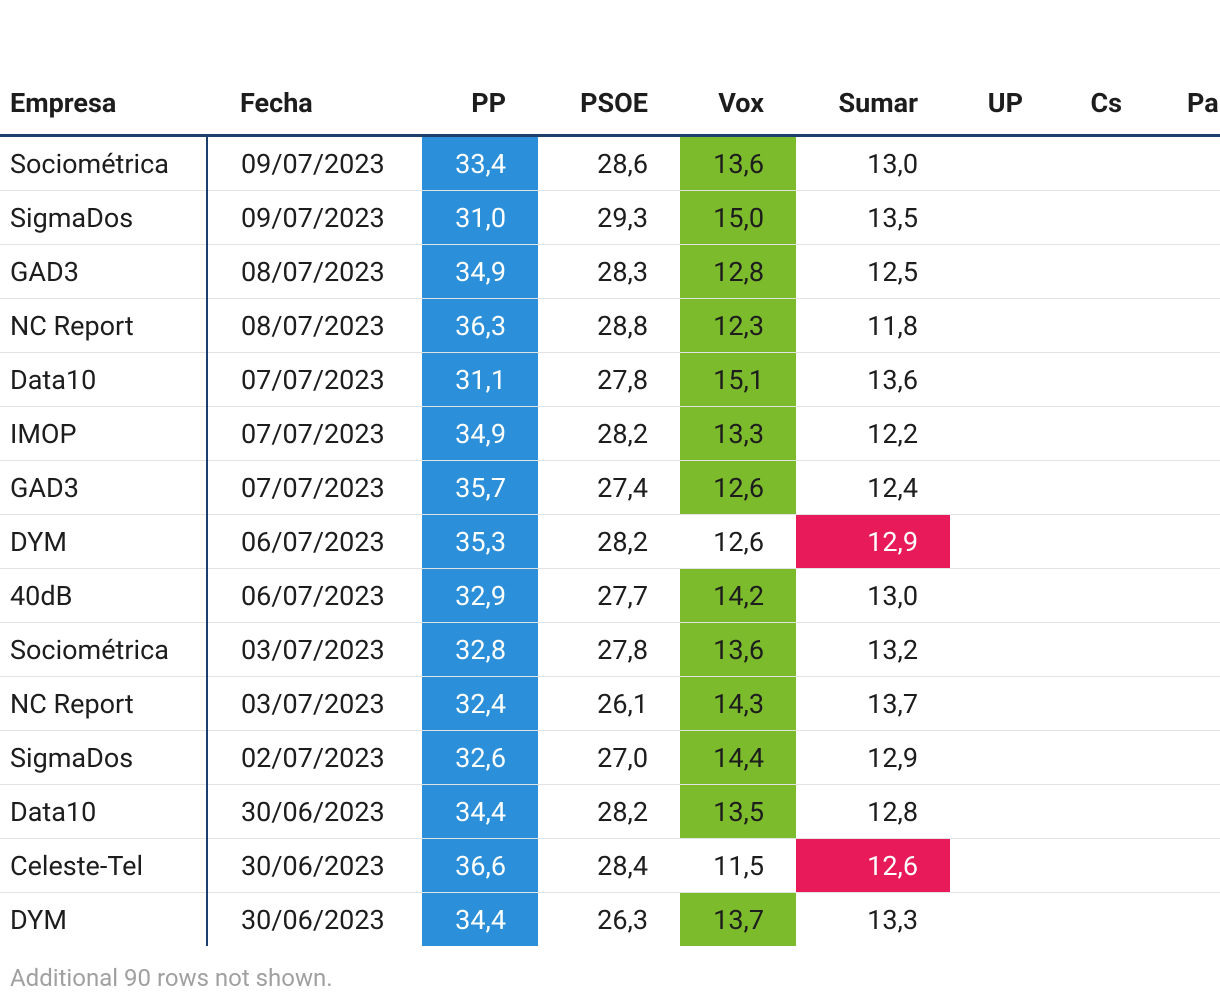 The height and width of the screenshot is (1006, 1220). Describe the element at coordinates (480, 379) in the screenshot. I see `value-cell: 31,1` at that location.